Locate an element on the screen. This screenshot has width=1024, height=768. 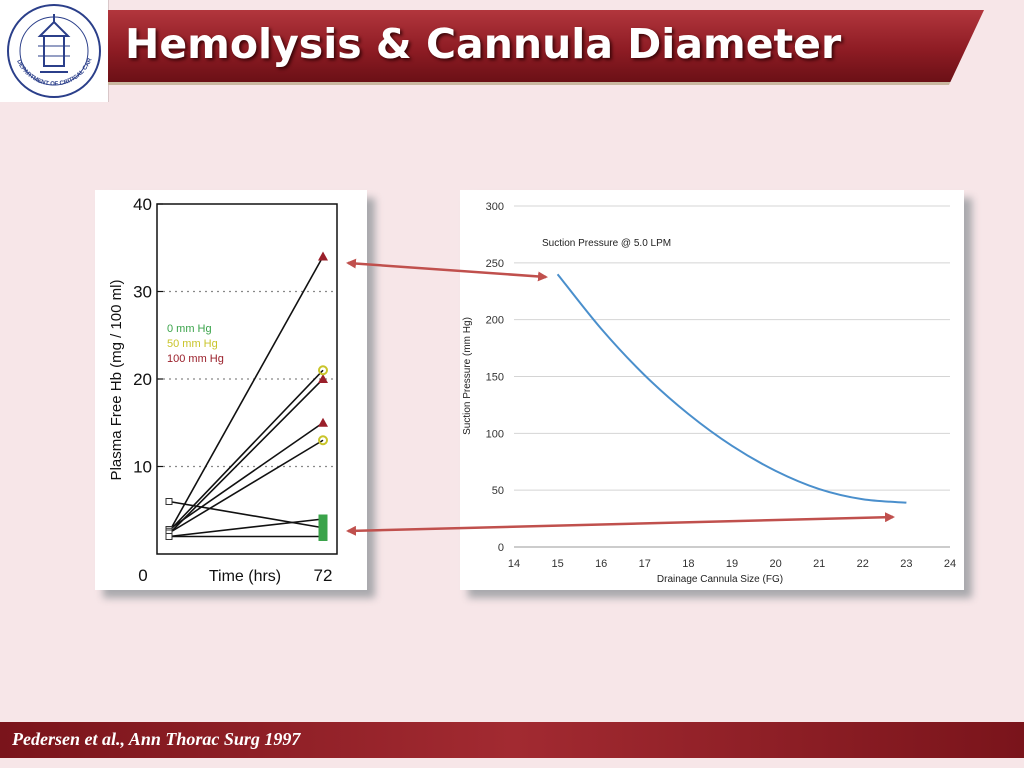
y-tick-label: 40 is located at coordinates (142, 204).